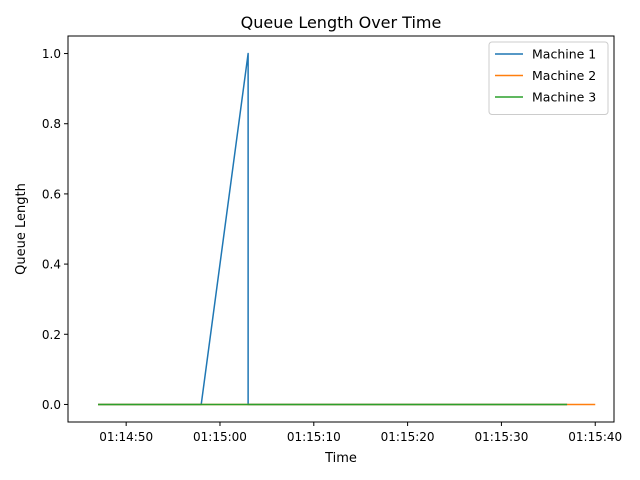 The width and height of the screenshot is (640, 480). What do you see at coordinates (51, 124) in the screenshot?
I see `y-tick-label: 0.8` at bounding box center [51, 124].